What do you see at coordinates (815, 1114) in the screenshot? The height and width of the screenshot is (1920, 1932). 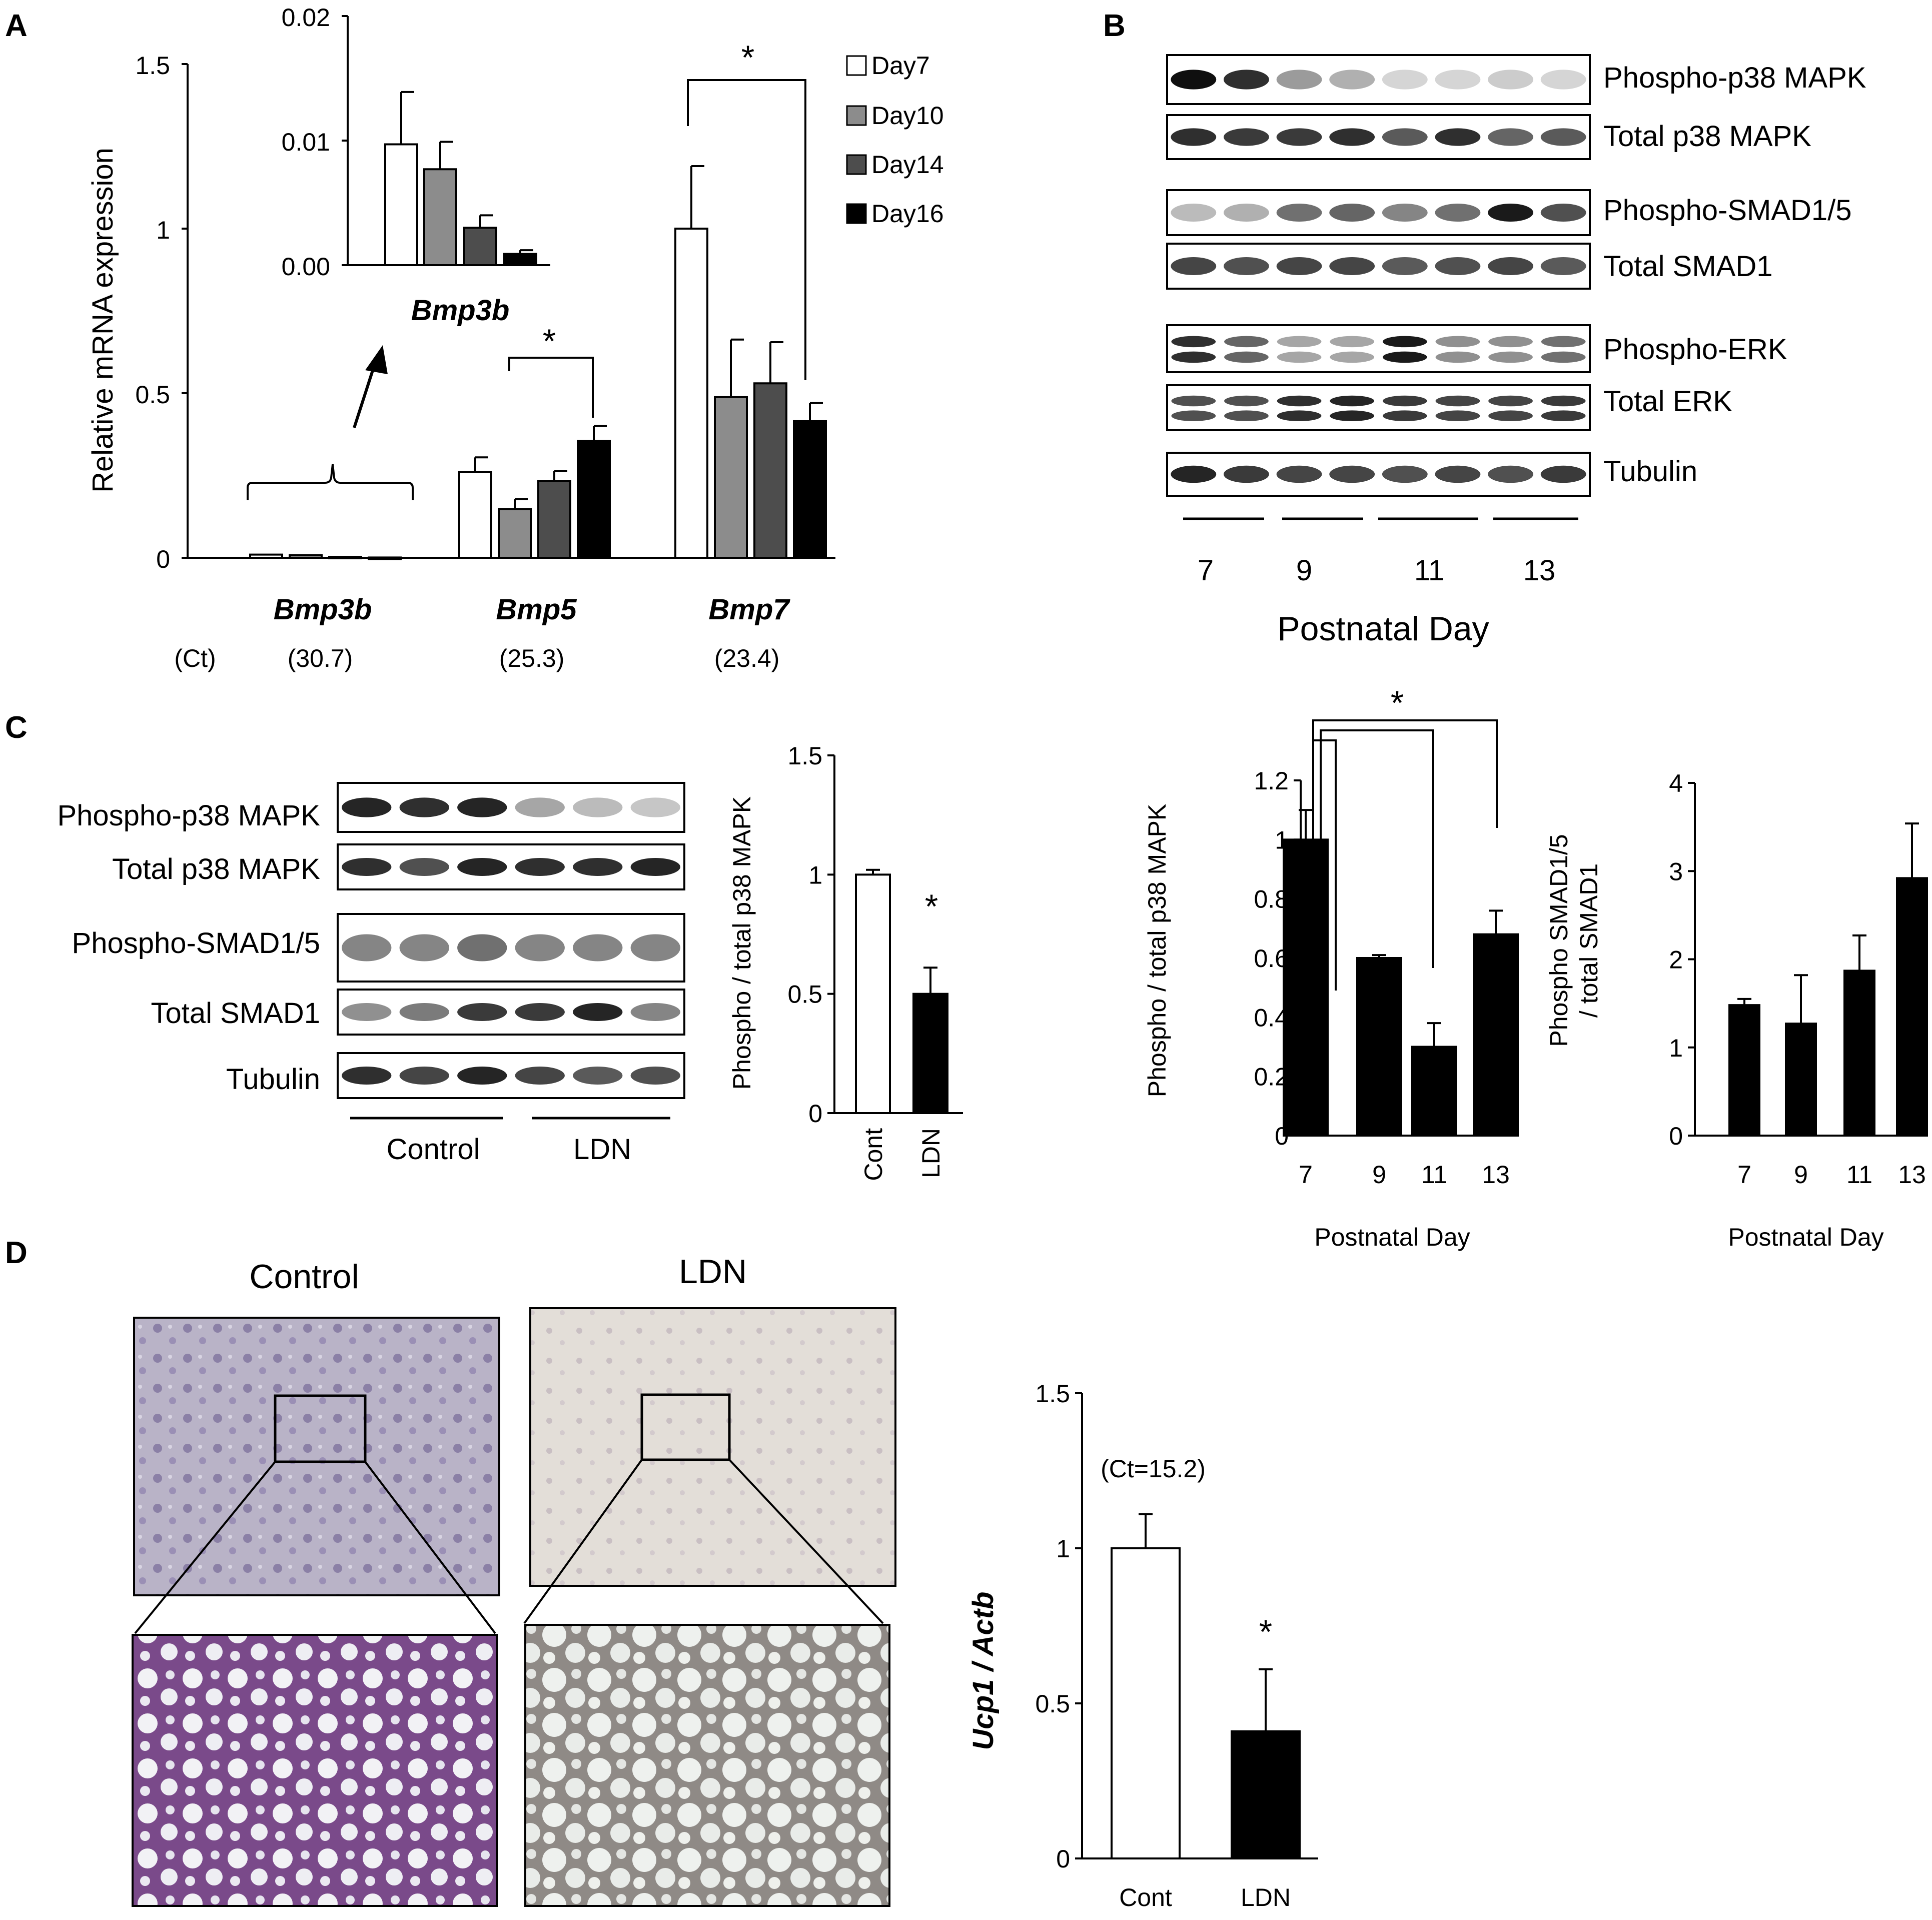 I see `c-chart-y-tick-label: 0` at bounding box center [815, 1114].